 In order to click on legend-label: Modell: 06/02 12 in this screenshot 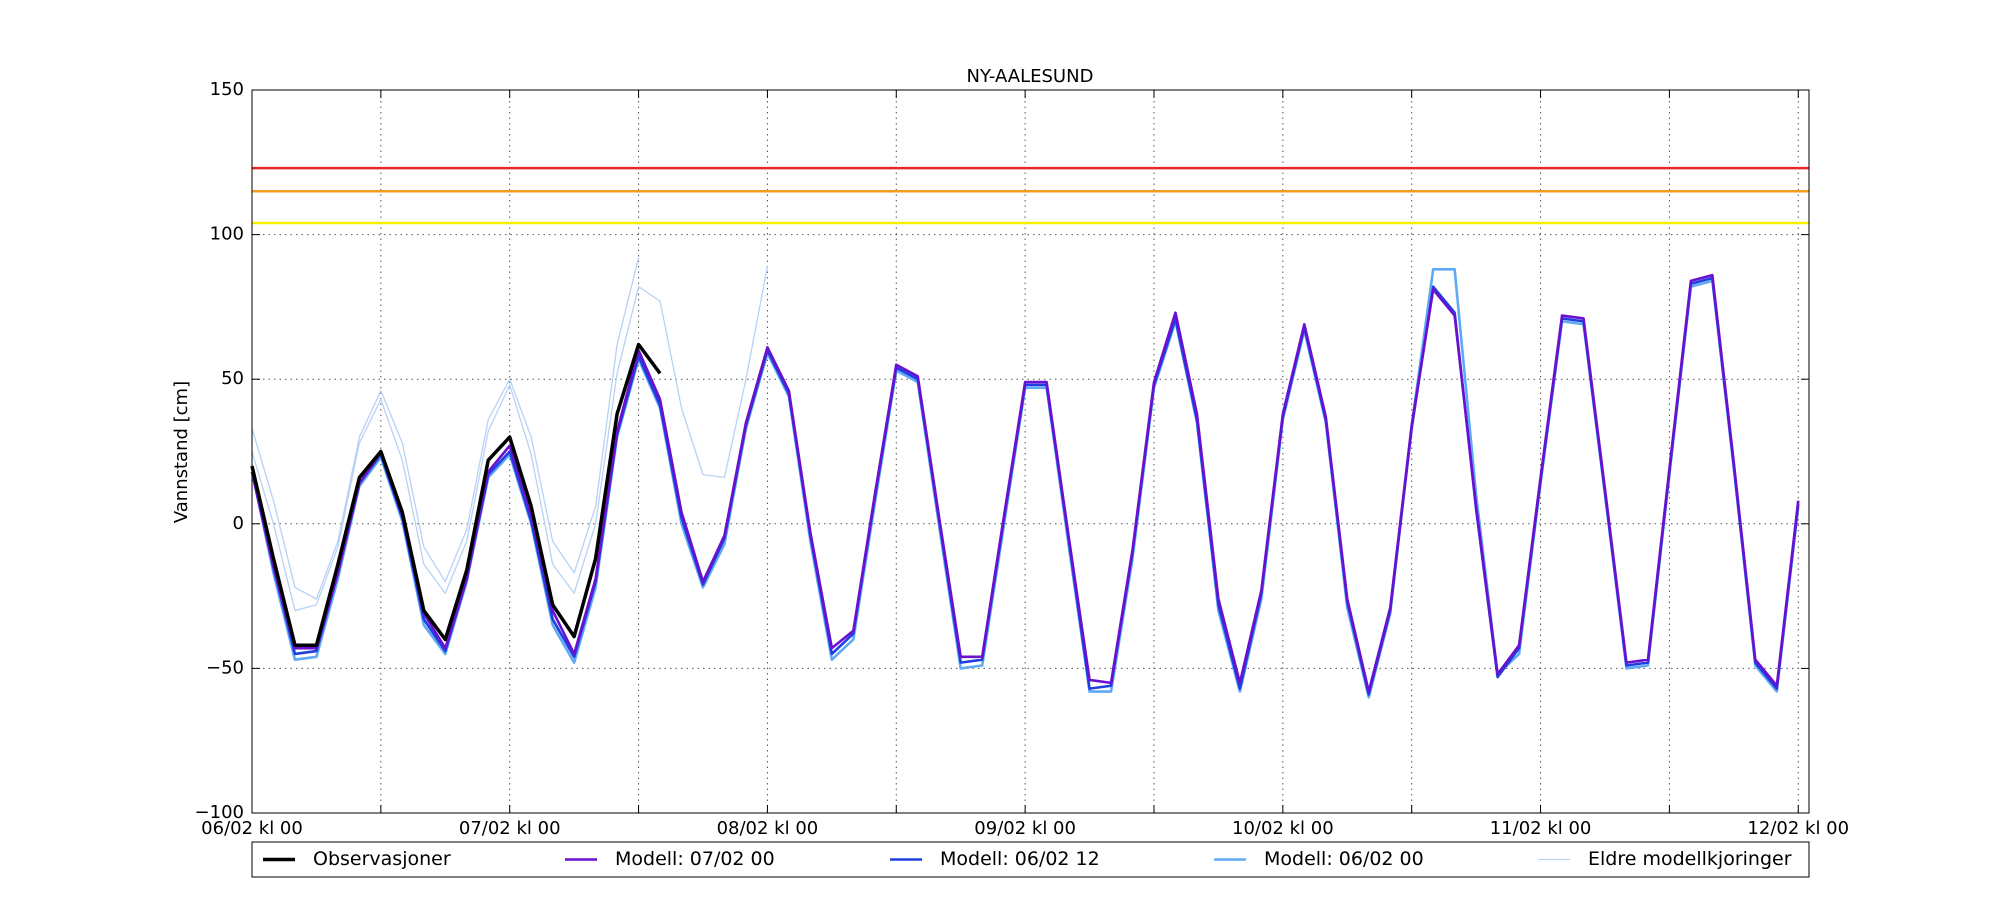, I will do `click(1020, 859)`.